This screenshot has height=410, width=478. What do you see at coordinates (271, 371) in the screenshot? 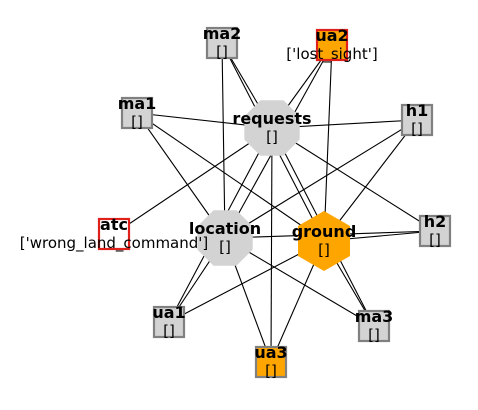
I see `node-ua3-status: []` at bounding box center [271, 371].